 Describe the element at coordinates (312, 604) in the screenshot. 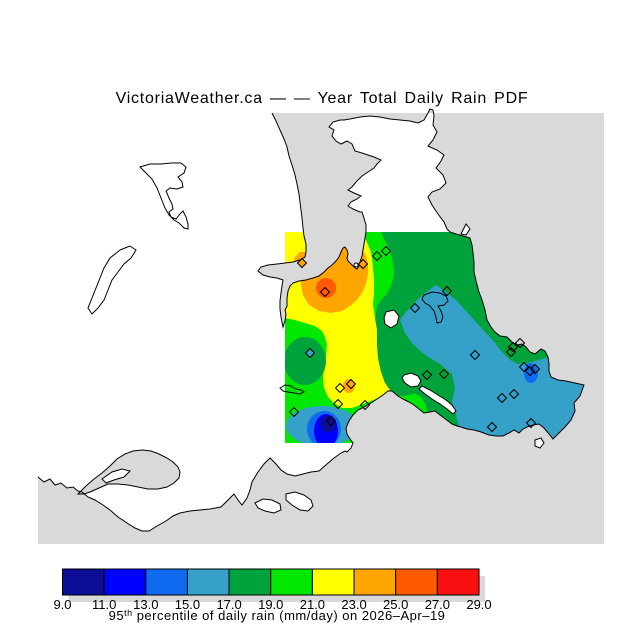

I see `svg-text: 21.0` at that location.